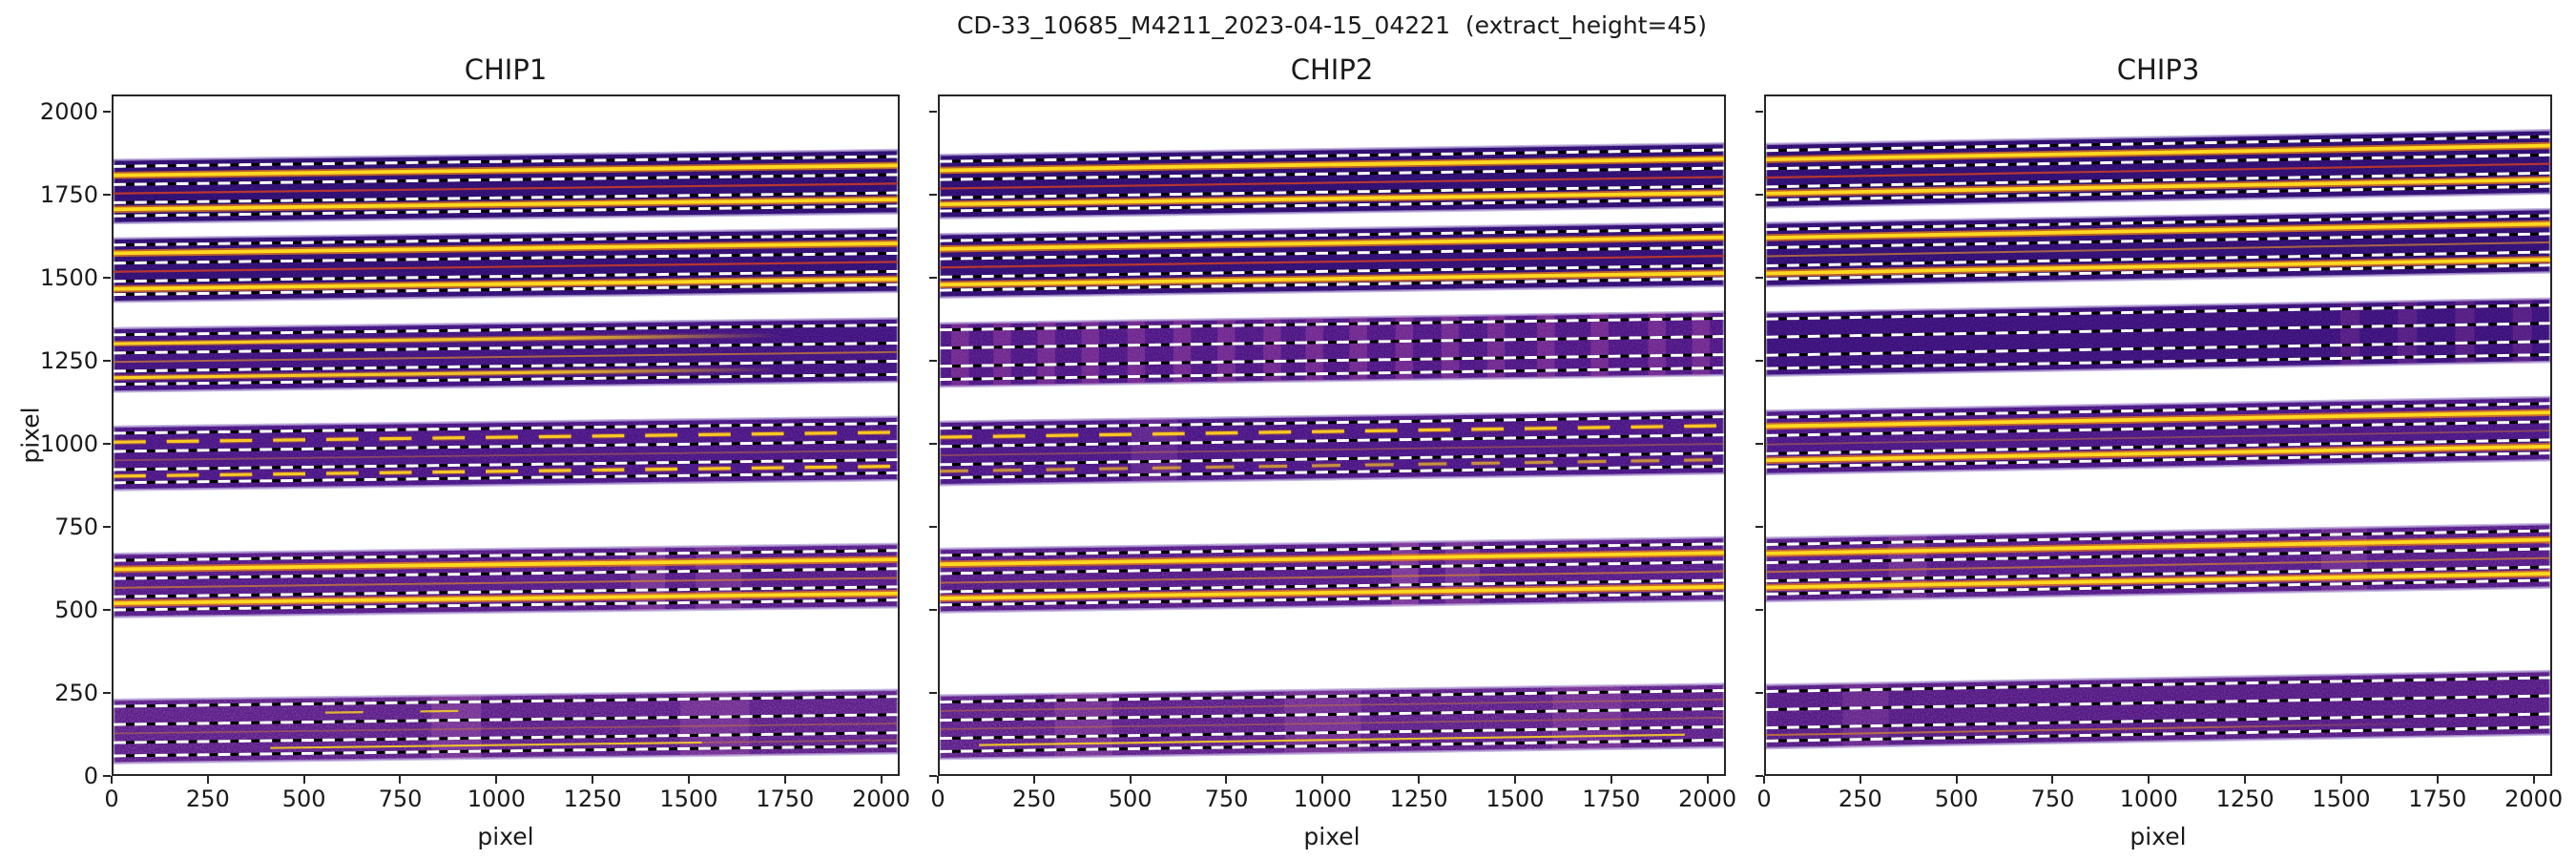 The image size is (2576, 859). I want to click on y-tick-label: 0, so click(90, 776).